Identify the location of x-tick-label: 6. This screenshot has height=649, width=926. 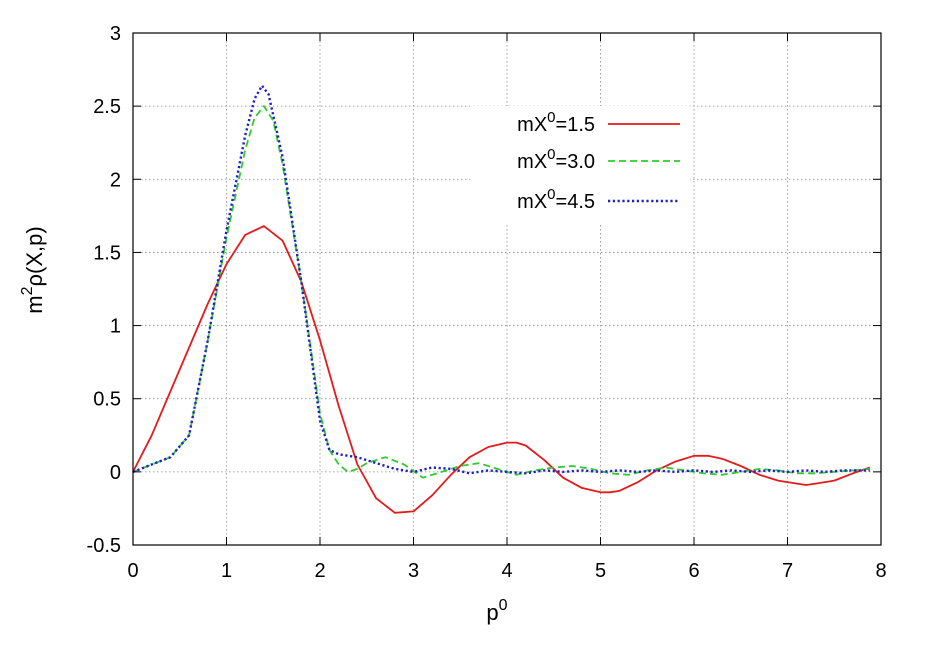
(693, 571).